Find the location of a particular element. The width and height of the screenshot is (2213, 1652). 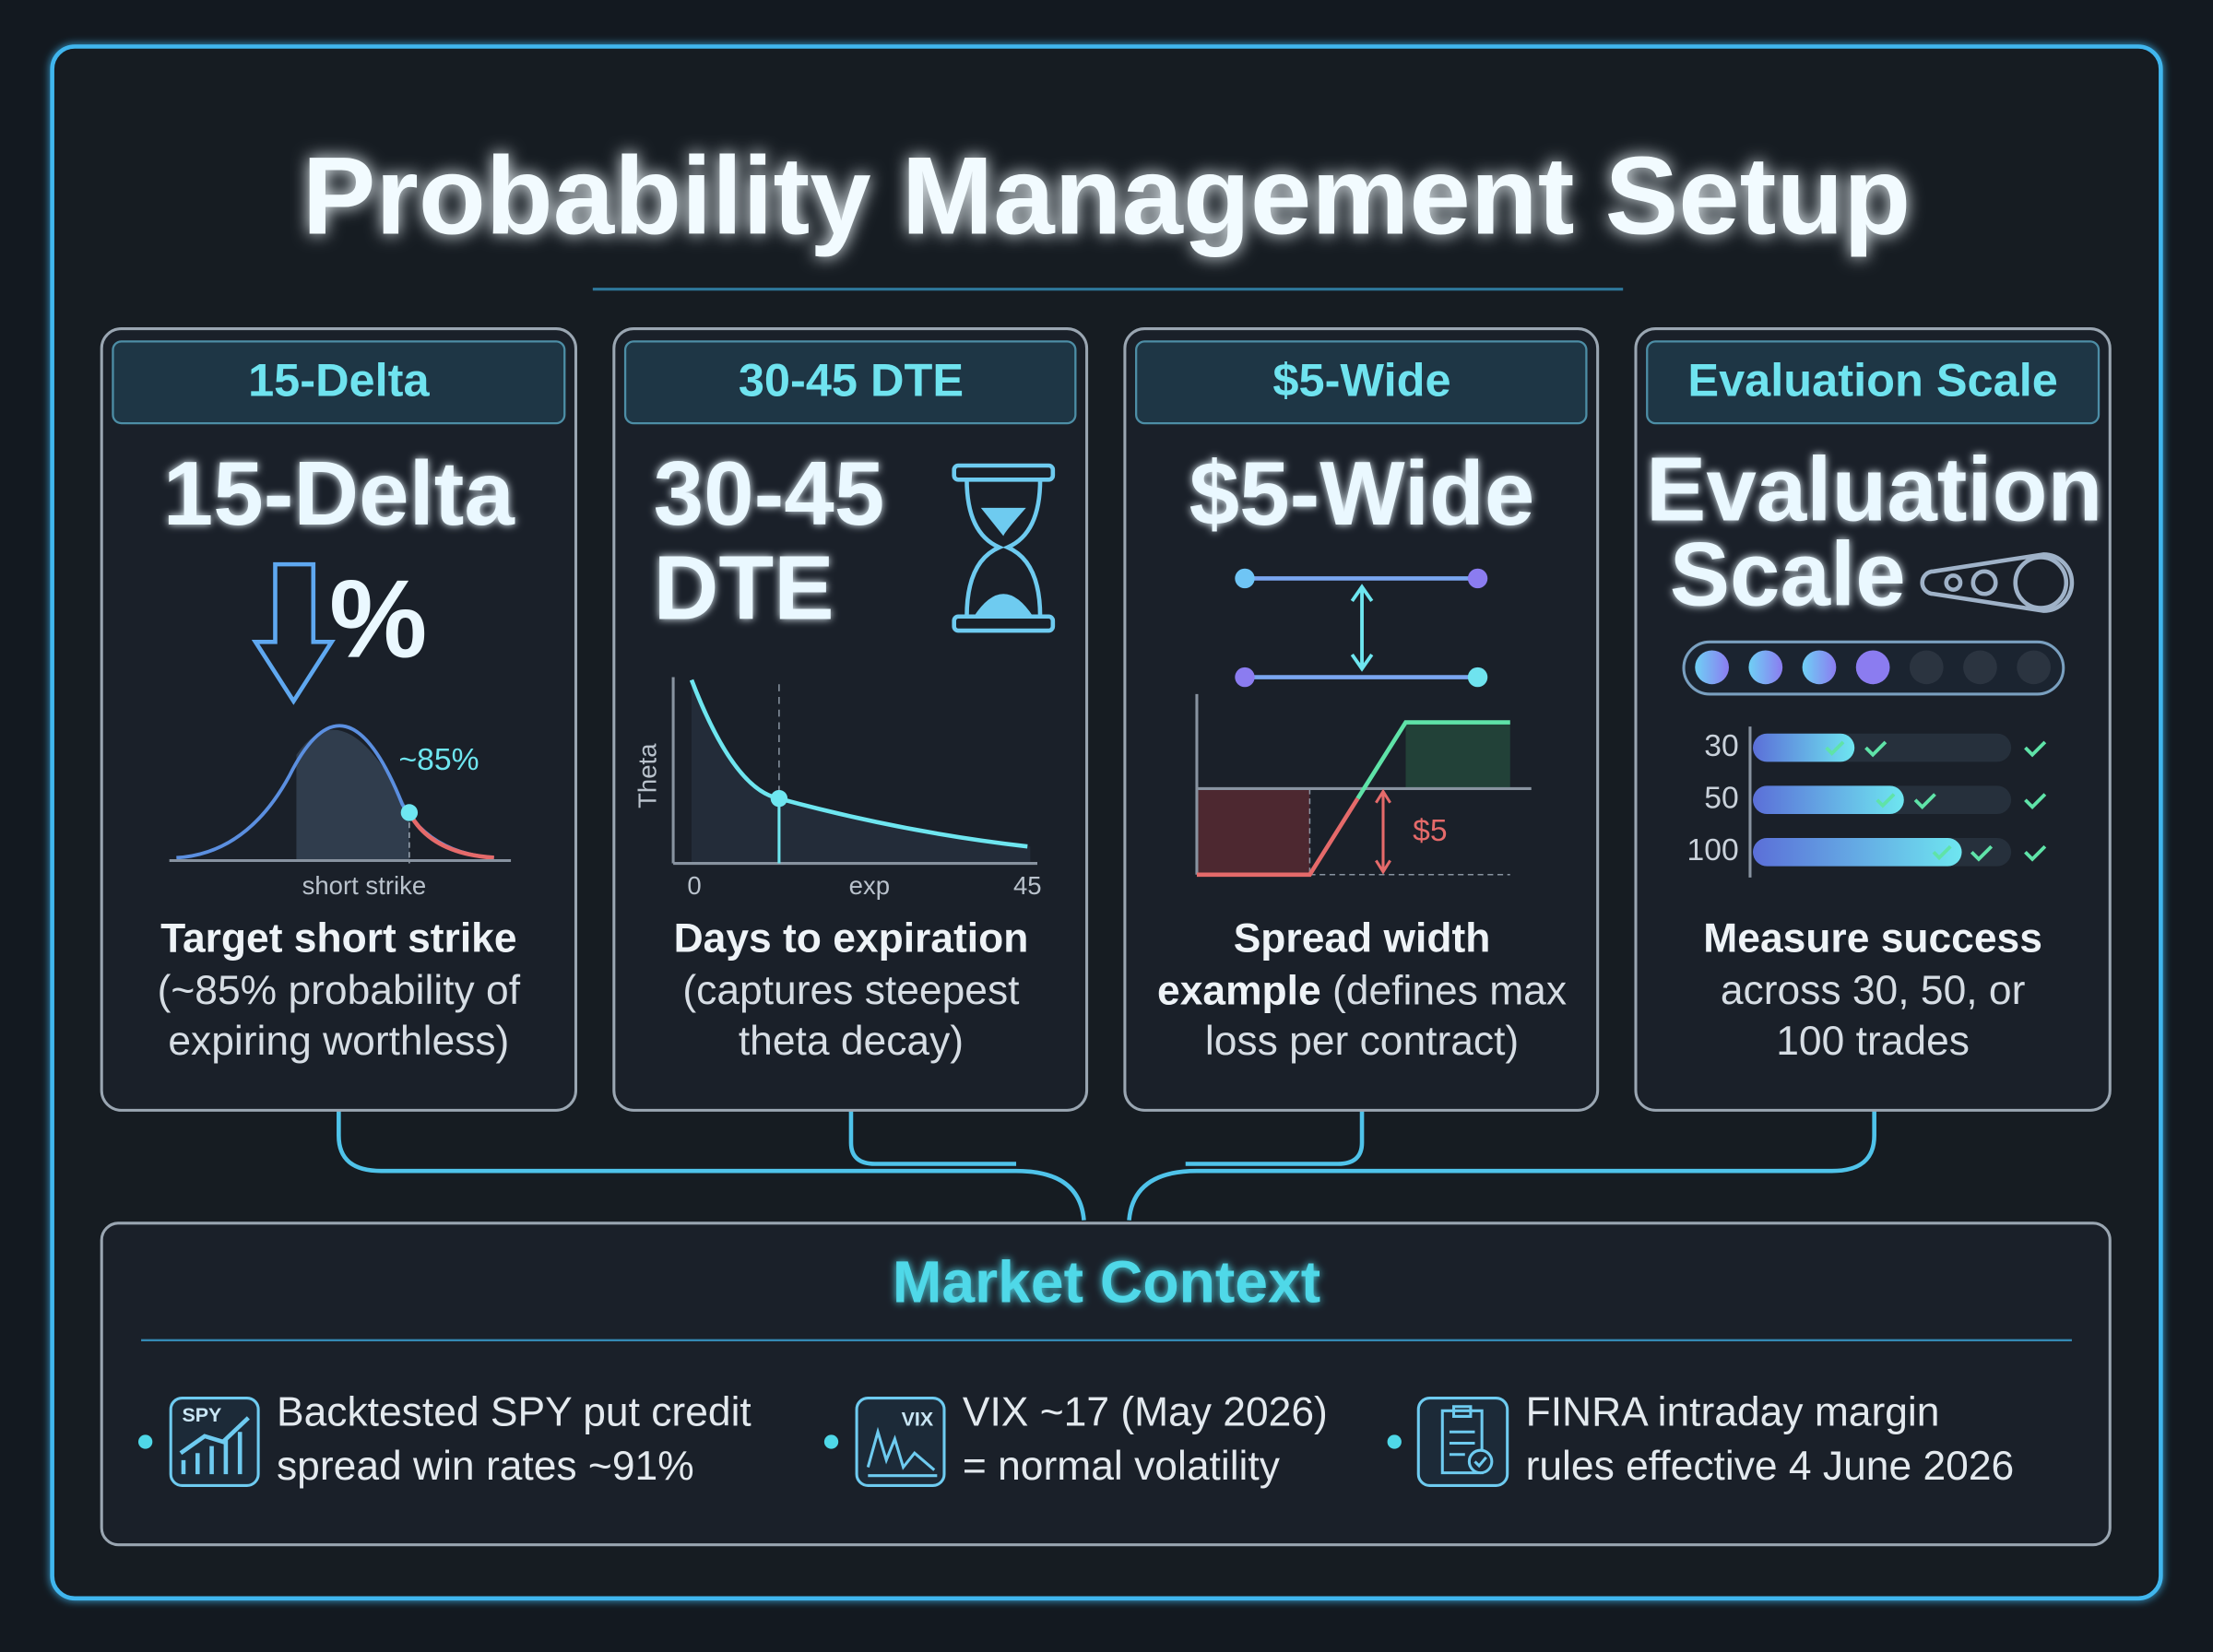

card-heading: Evaluation is located at coordinates (1874, 490).